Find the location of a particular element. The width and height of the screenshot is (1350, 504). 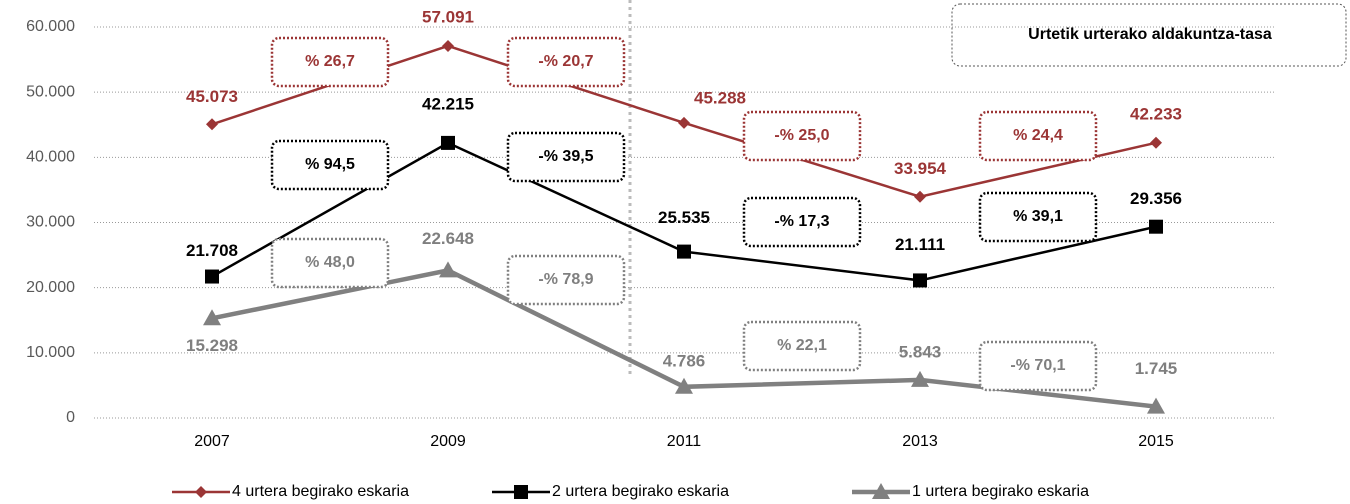

data-label: 21.708 is located at coordinates (212, 250).